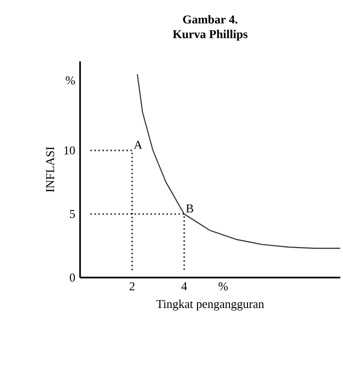 The height and width of the screenshot is (375, 343). Describe the element at coordinates (184, 286) in the screenshot. I see `x-tick-label: 4` at that location.